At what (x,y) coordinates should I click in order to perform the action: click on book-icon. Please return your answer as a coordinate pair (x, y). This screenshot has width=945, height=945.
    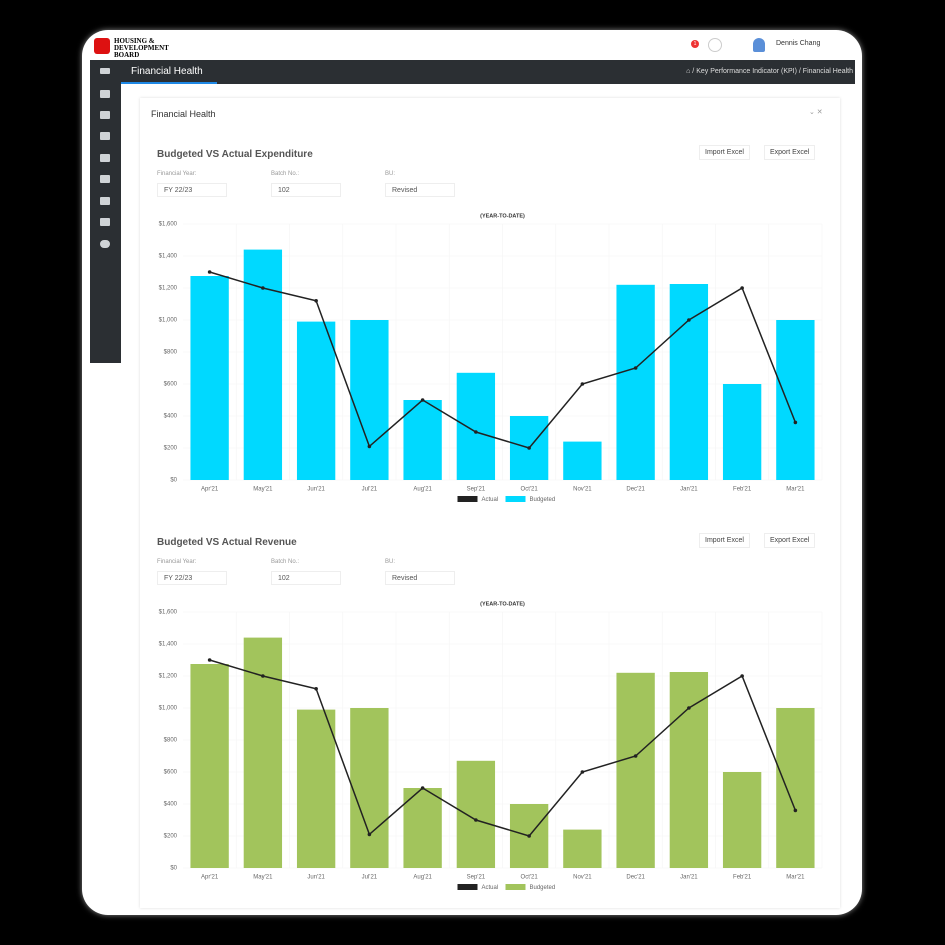
    Looking at the image, I should click on (105, 158).